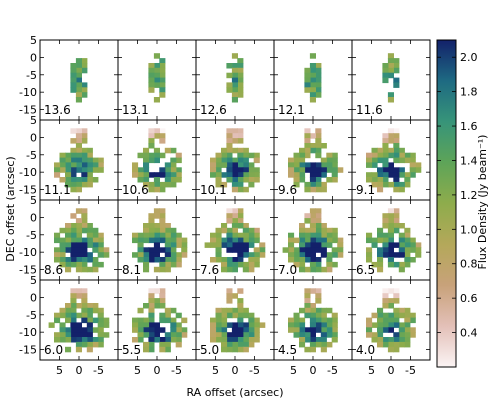  Describe the element at coordinates (457, 203) in the screenshot. I see `colorbar: 0.4 0.6 0.8 1.0 1.2 1.4 1.6 1.8 2.0` at that location.